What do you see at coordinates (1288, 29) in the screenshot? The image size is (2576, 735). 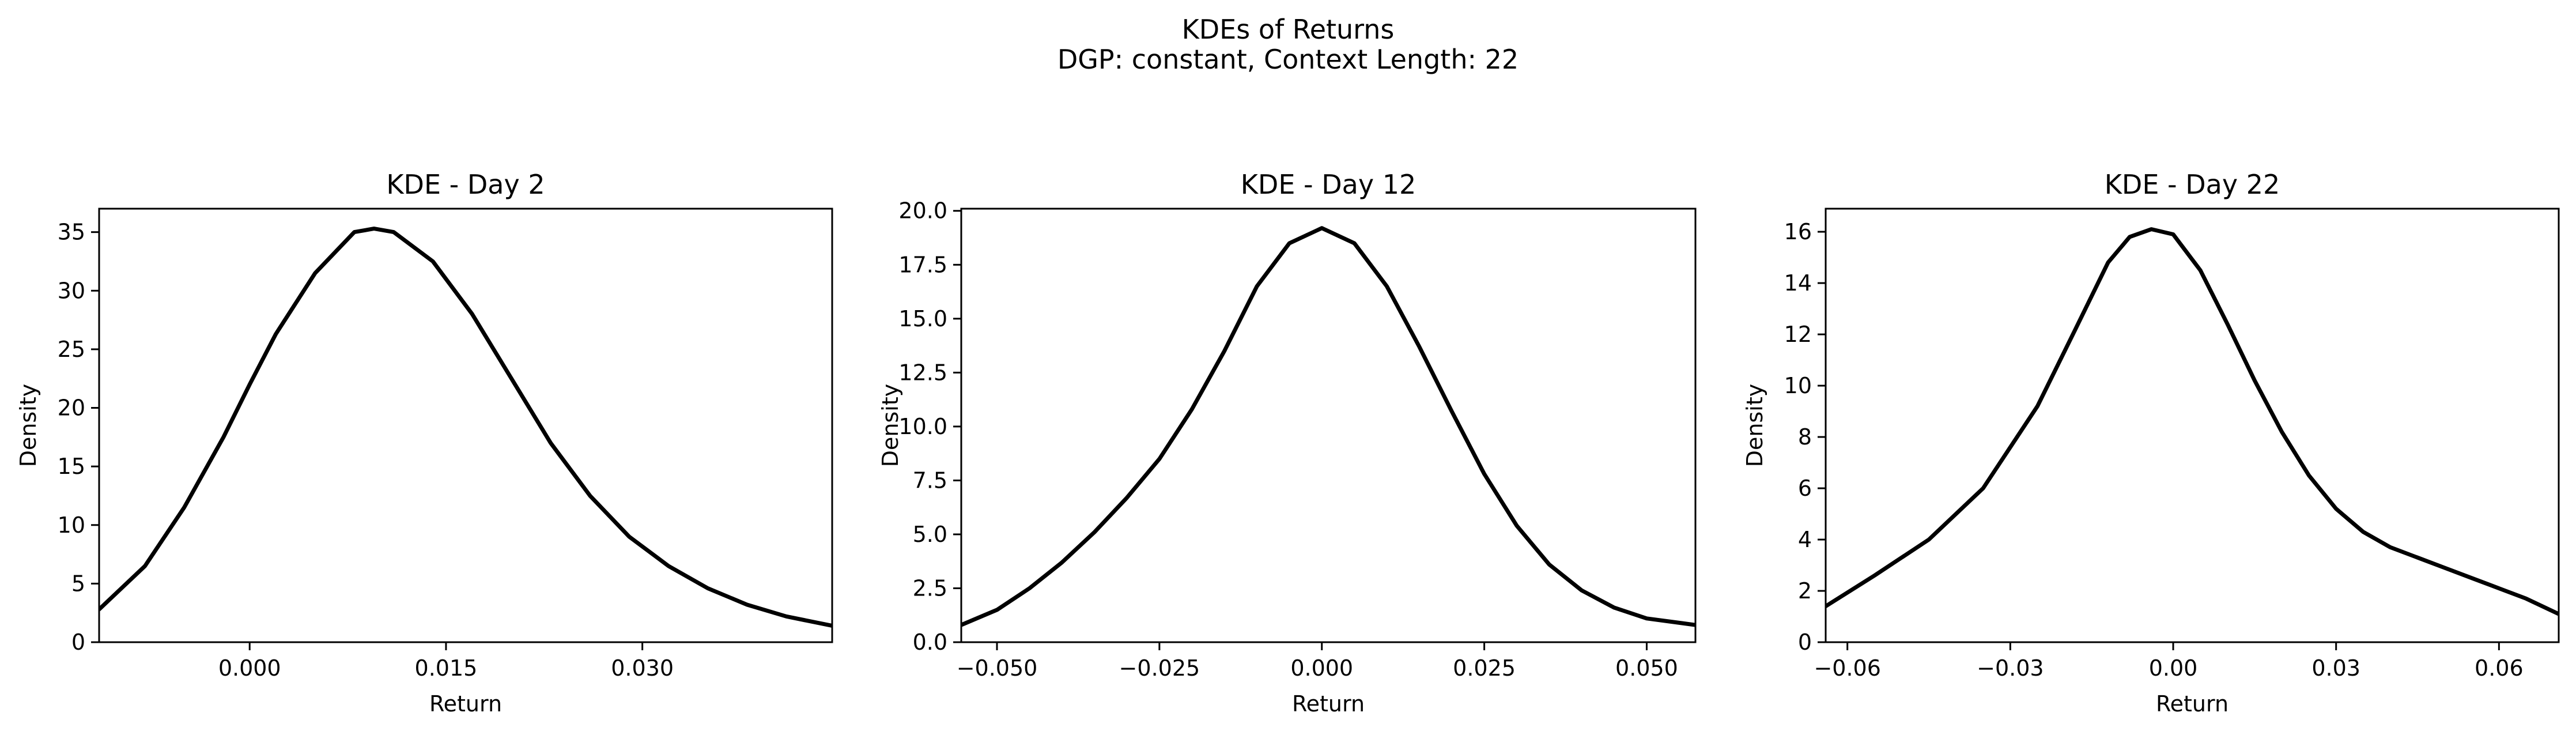 I see `figure-suptitle: KDEs of Returns` at bounding box center [1288, 29].